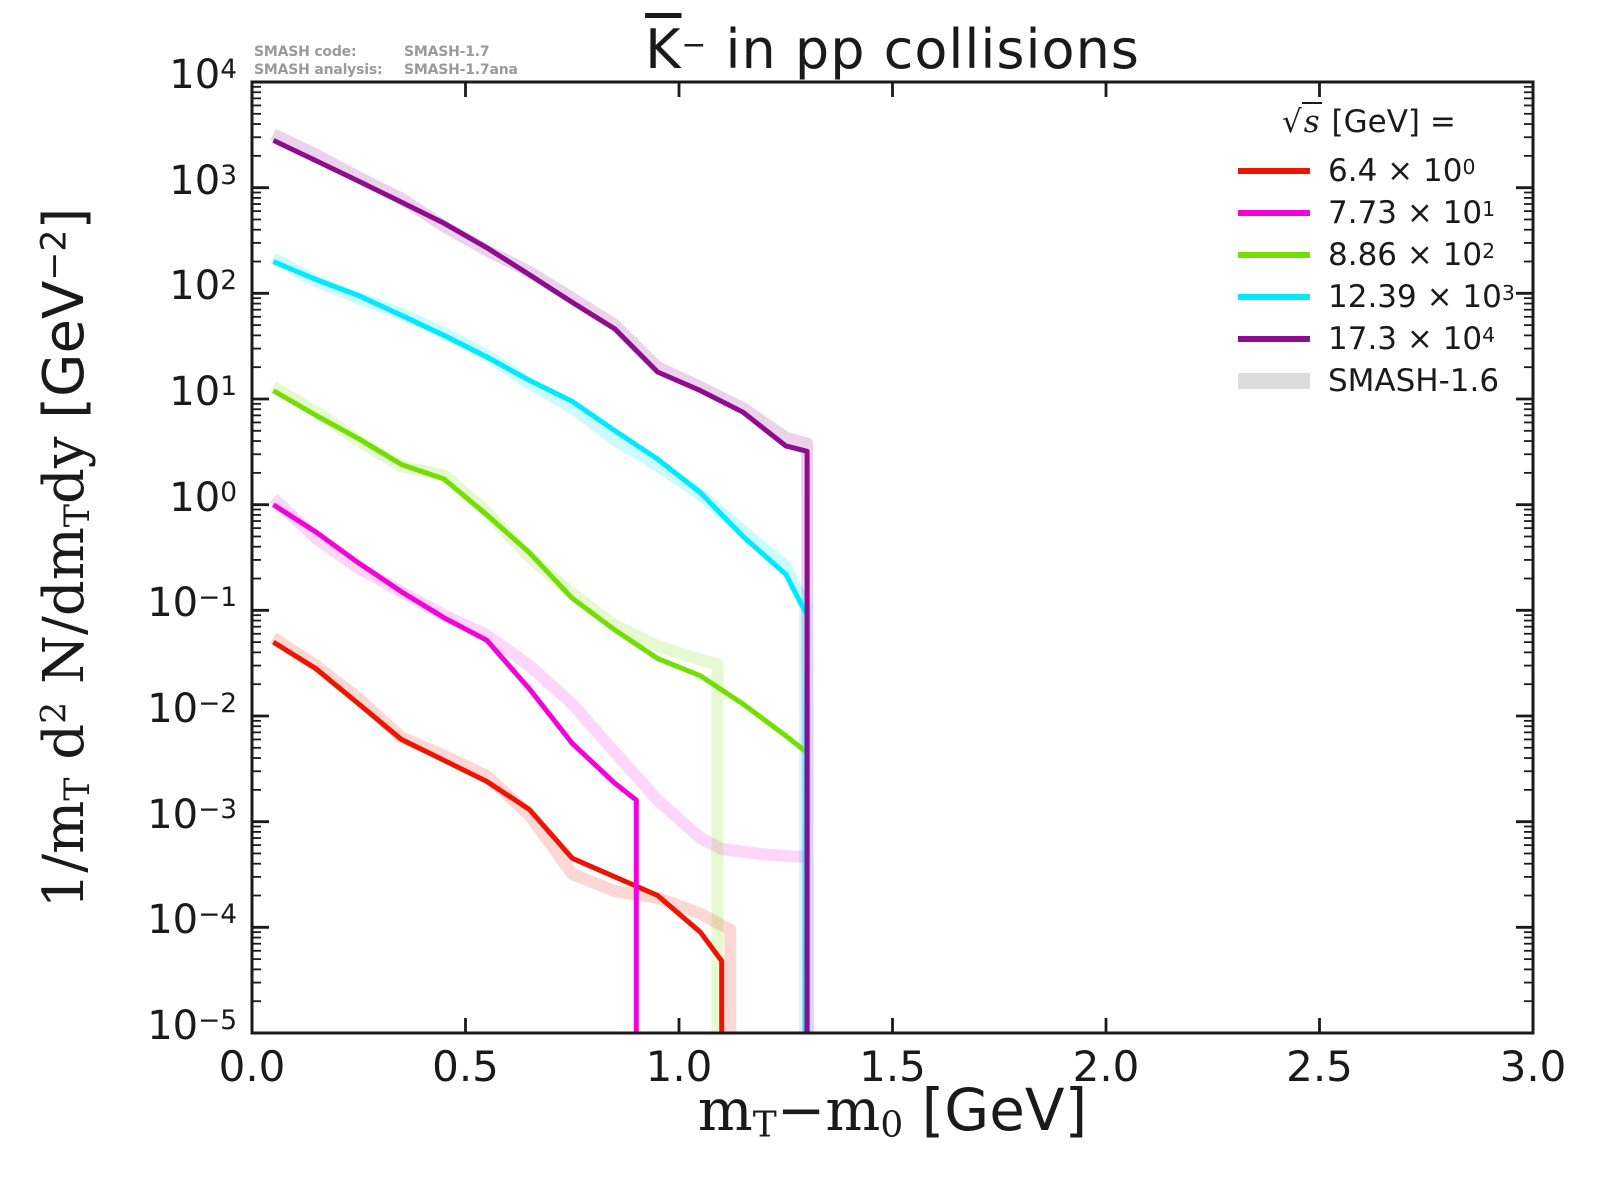  What do you see at coordinates (801, 1110) in the screenshot?
I see `axis-label-part: −` at bounding box center [801, 1110].